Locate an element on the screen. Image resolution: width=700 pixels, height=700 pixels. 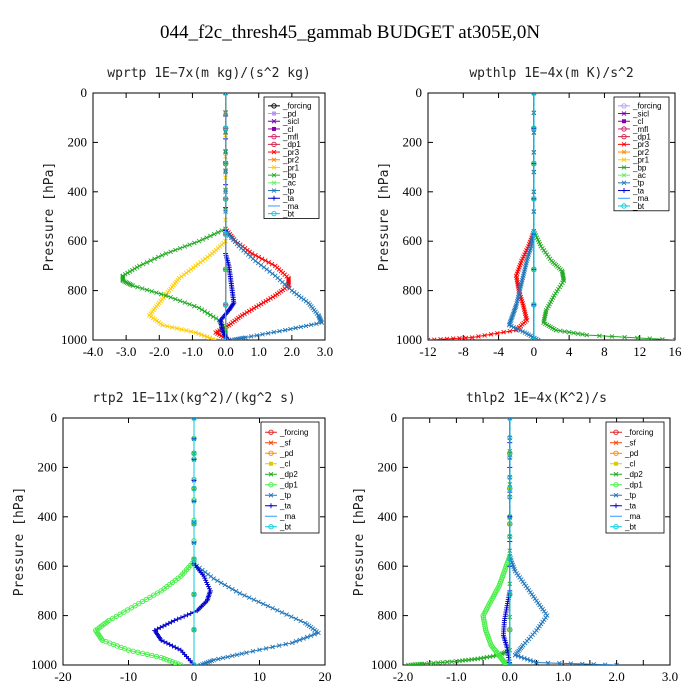
x-tick-label: 2.0 is located at coordinates (292, 351).